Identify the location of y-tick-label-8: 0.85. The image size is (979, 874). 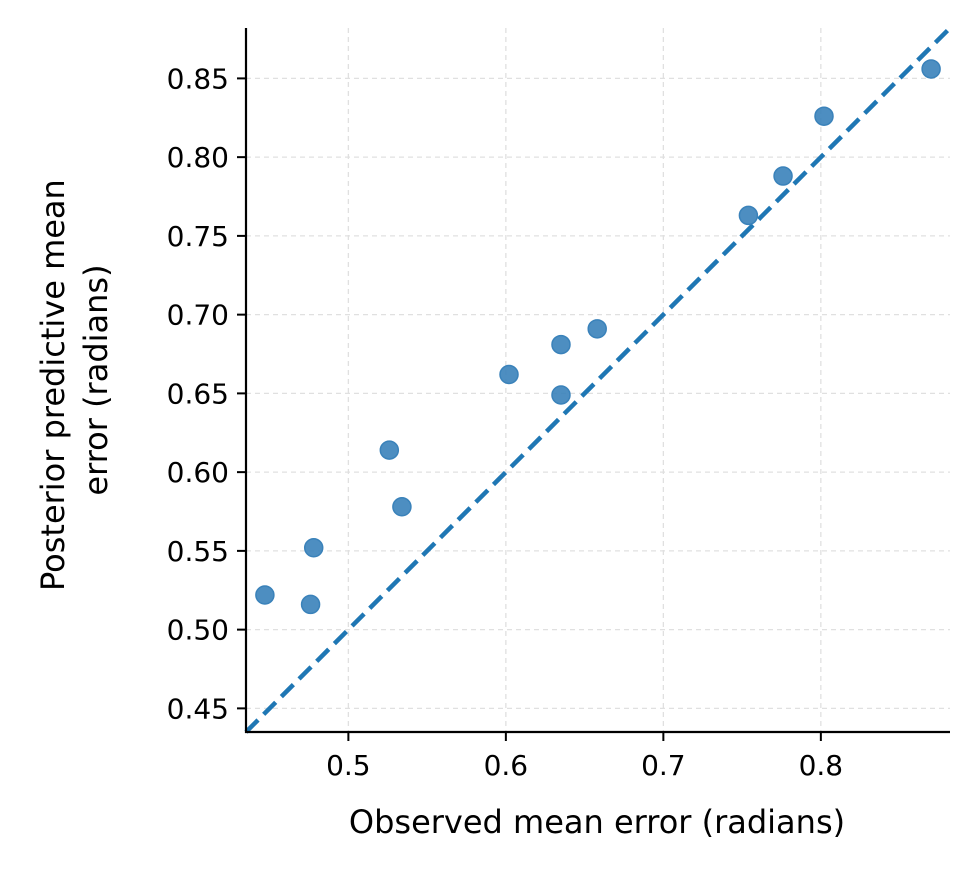
(198, 78).